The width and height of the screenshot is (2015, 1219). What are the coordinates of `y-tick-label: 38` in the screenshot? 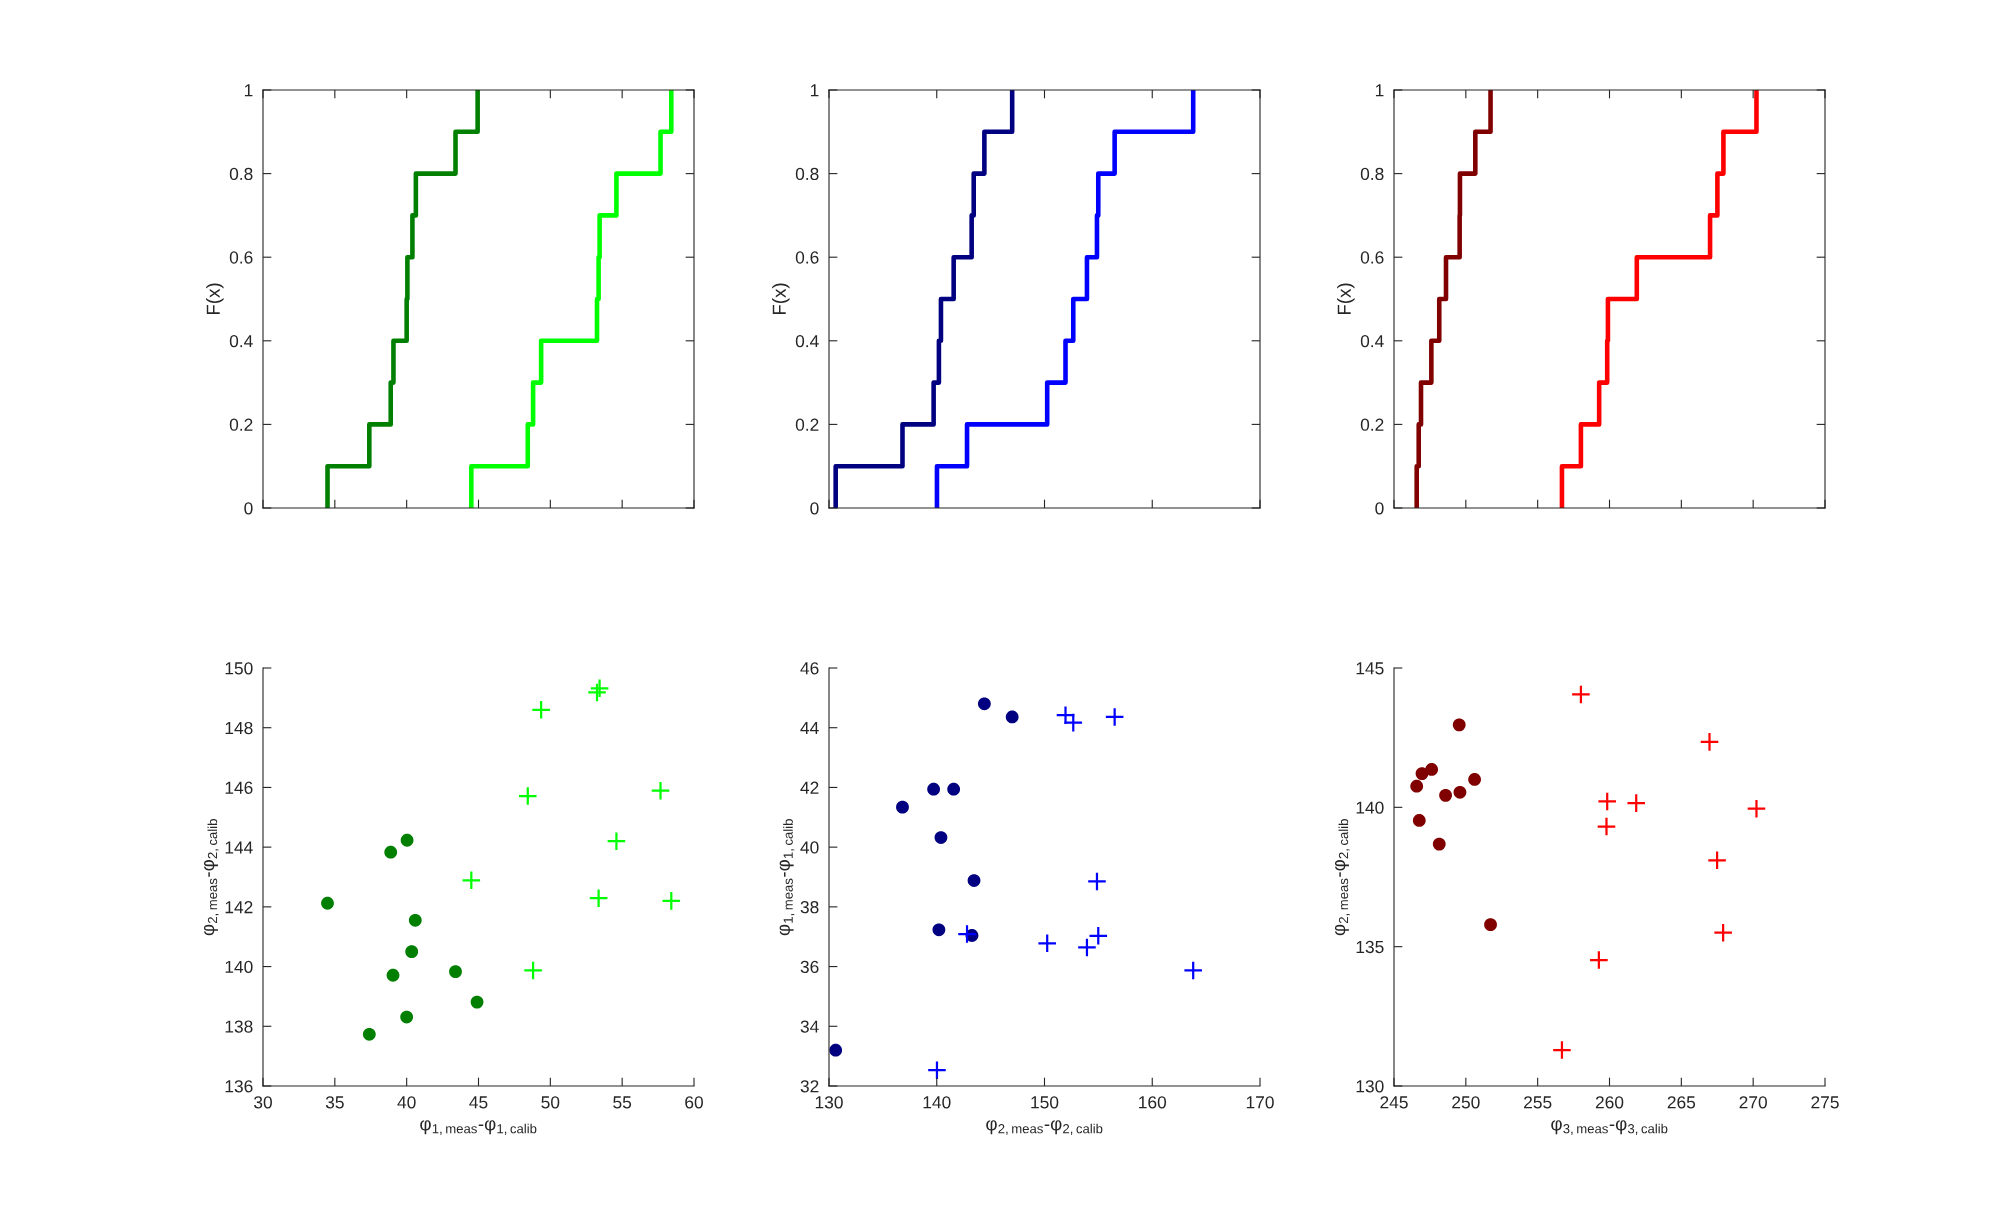 It's located at (809, 907).